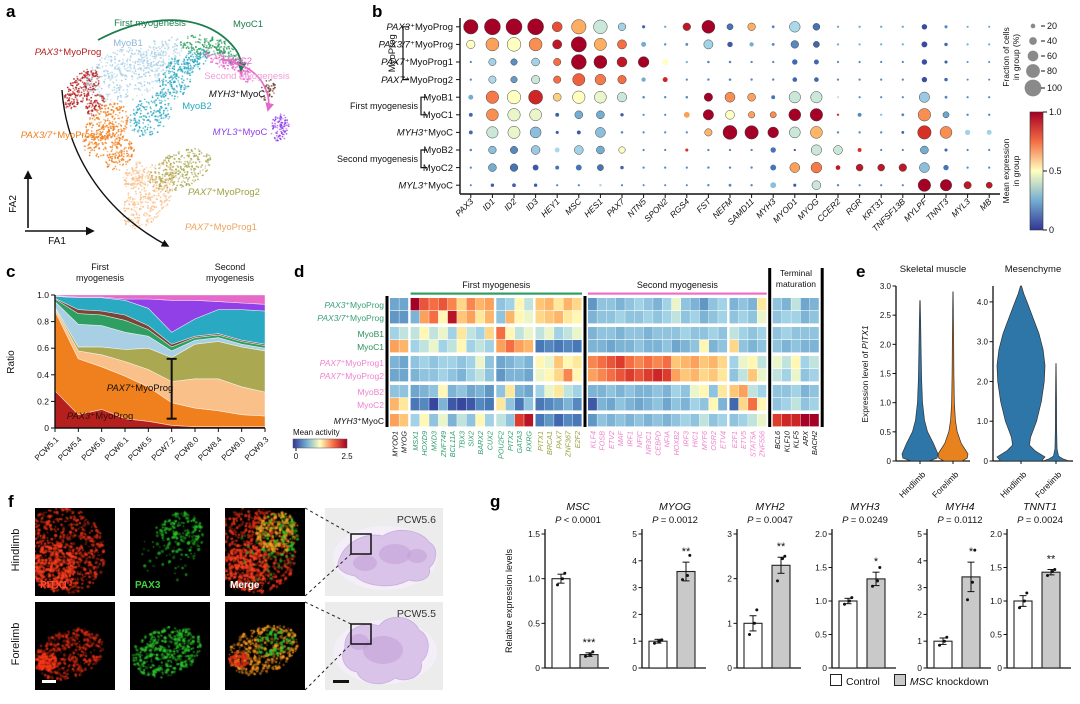 Image resolution: width=1080 pixels, height=704 pixels. What do you see at coordinates (49, 681) in the screenshot?
I see `scale-bar` at bounding box center [49, 681].